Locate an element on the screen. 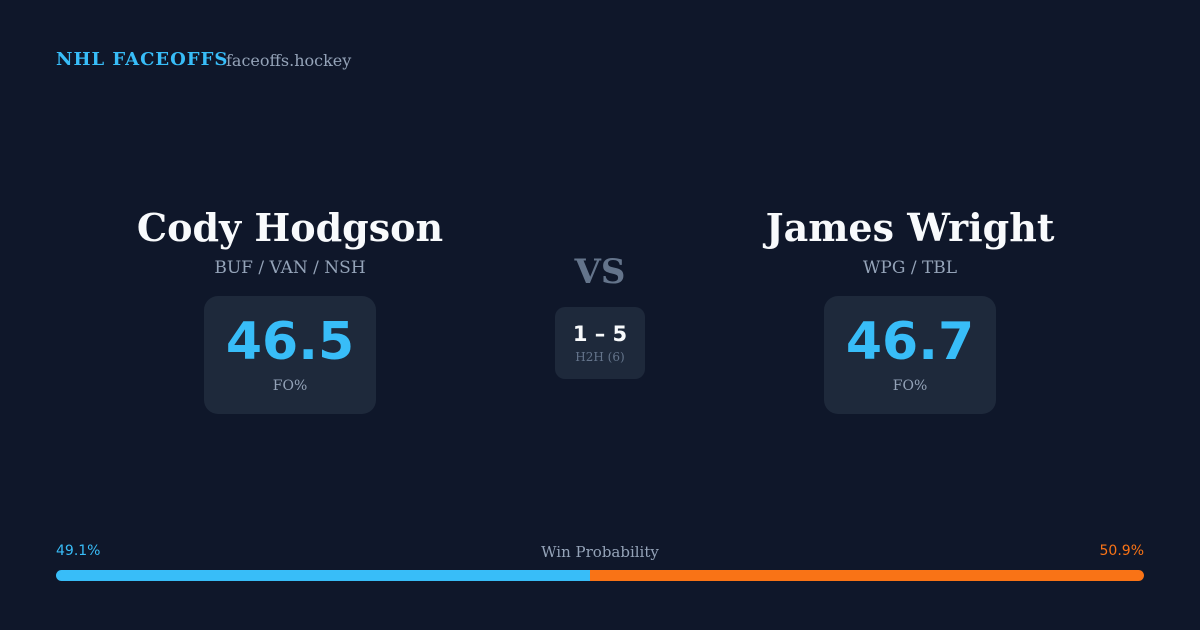 The height and width of the screenshot is (630, 1200). player-teams: BUF / VAN / NSH is located at coordinates (290, 268).